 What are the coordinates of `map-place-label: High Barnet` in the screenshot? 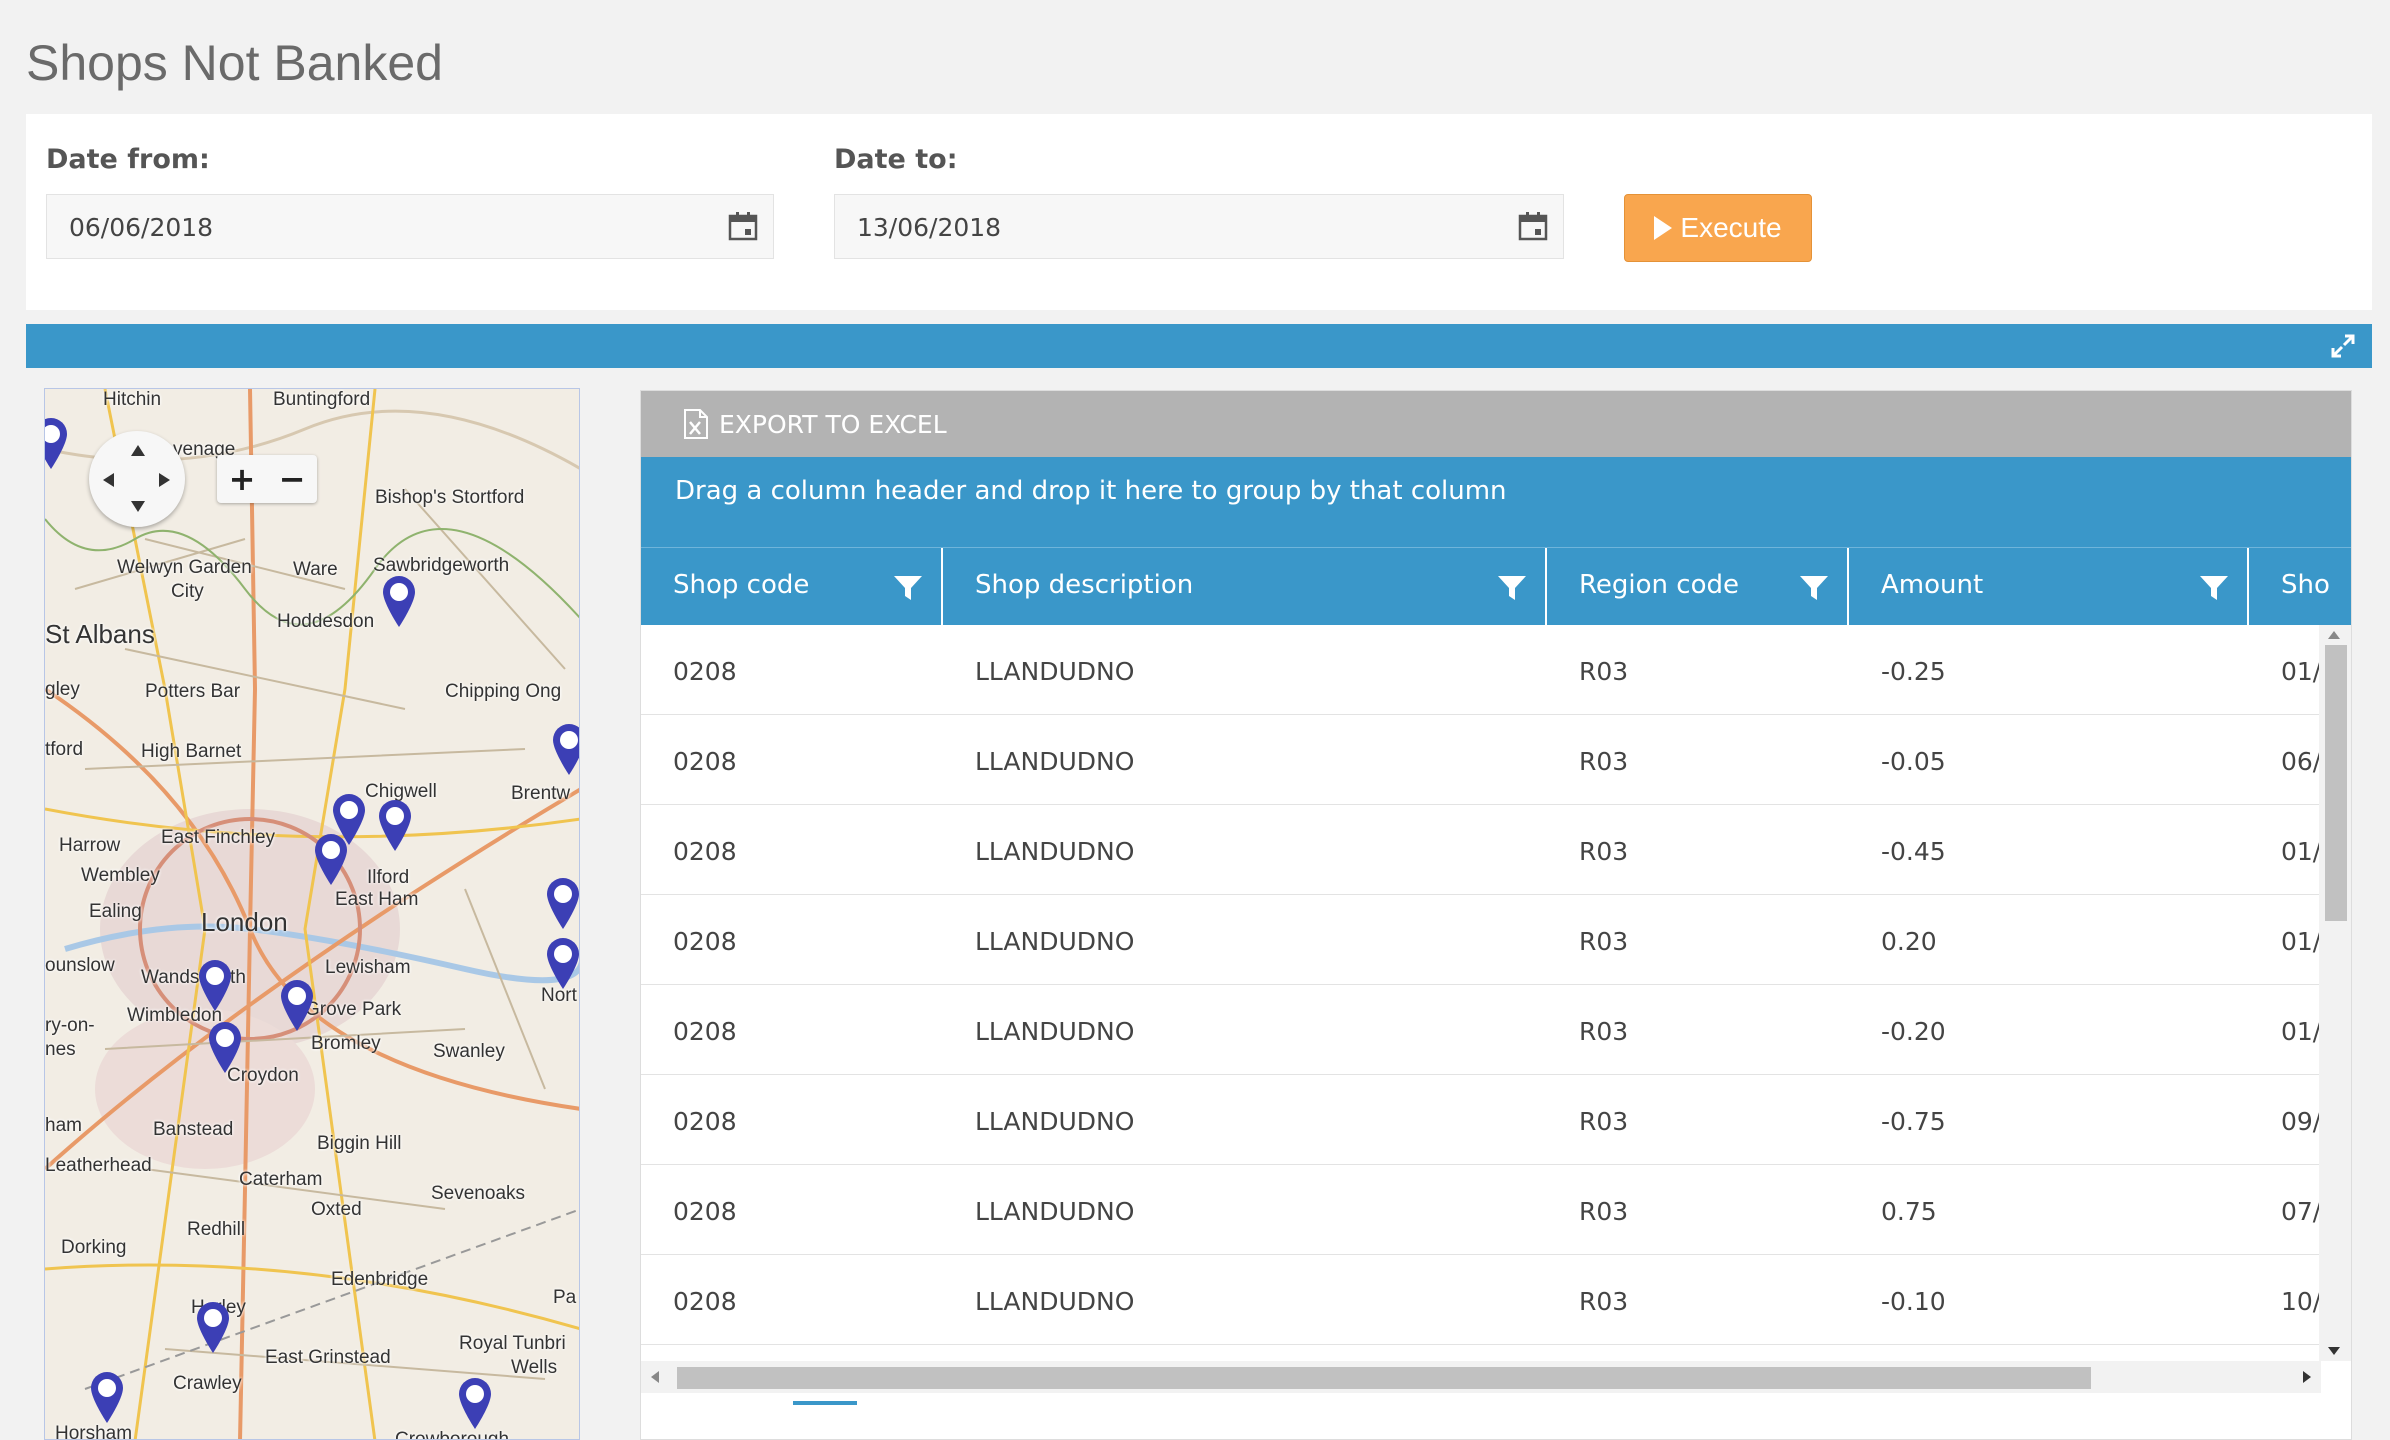 It's located at (191, 751).